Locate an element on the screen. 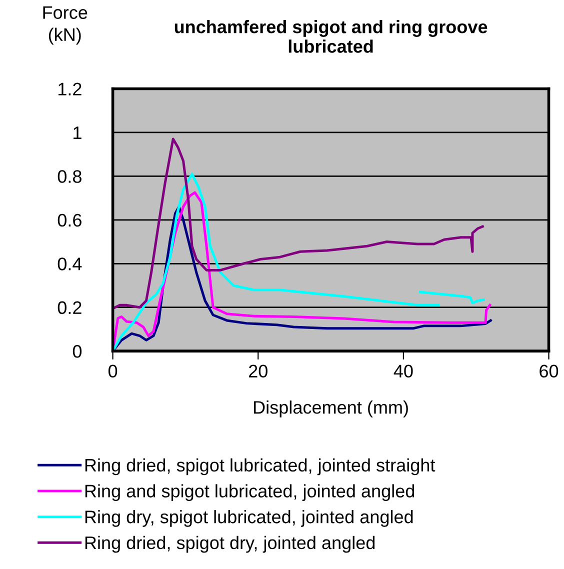  x-tick-label: 60 is located at coordinates (549, 371).